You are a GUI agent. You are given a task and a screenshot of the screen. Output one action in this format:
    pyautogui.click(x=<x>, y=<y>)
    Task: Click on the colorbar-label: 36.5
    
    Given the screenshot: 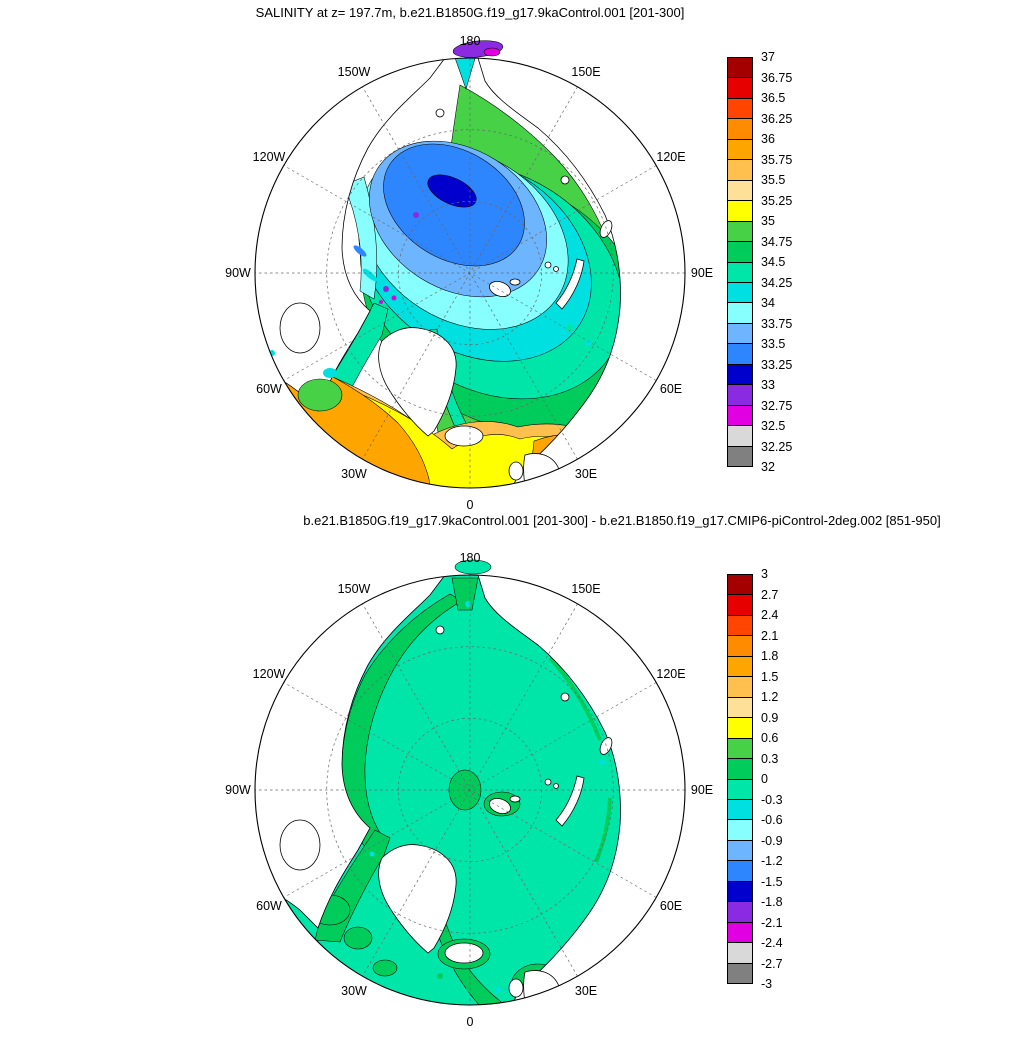 What is the action you would take?
    pyautogui.click(x=773, y=98)
    